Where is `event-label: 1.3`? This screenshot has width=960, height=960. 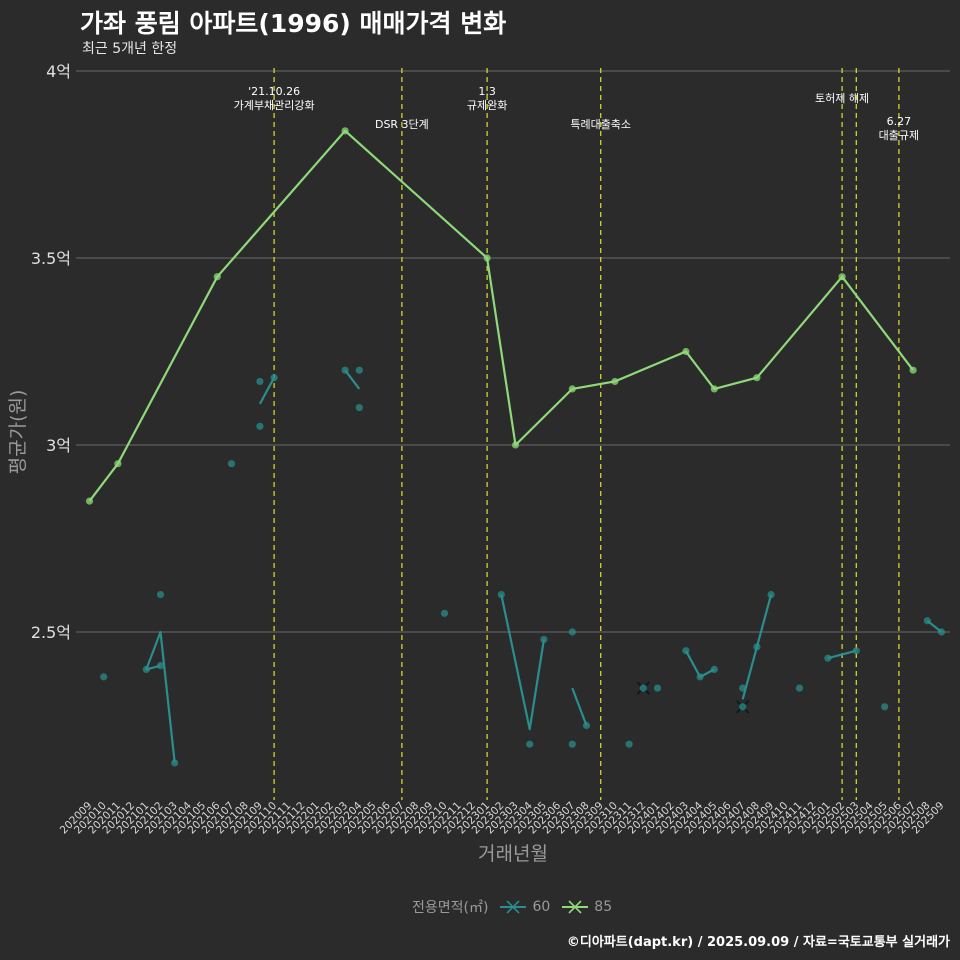
event-label: 1.3 is located at coordinates (487, 91).